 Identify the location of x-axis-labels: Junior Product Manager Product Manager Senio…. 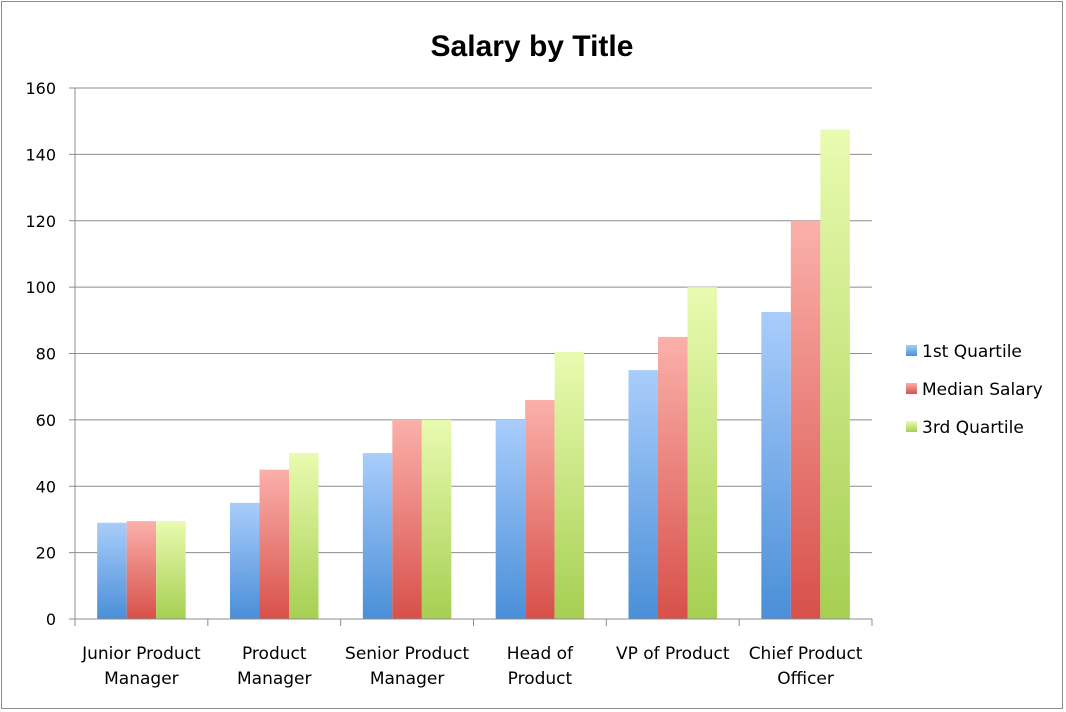
(472, 666).